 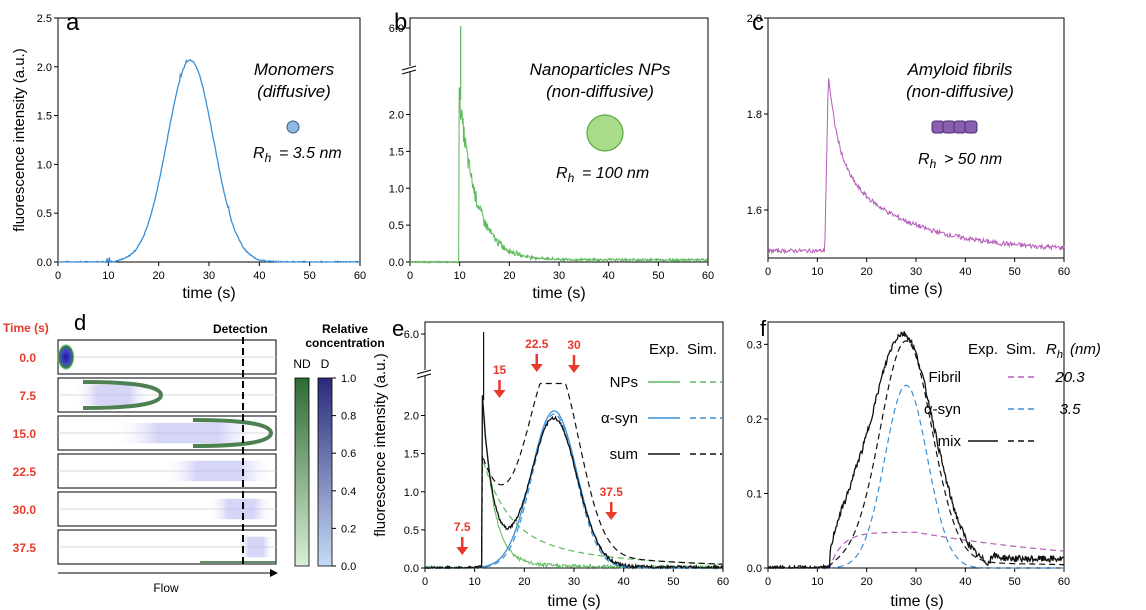 I want to click on time-arrow-label: 30, so click(x=574, y=345).